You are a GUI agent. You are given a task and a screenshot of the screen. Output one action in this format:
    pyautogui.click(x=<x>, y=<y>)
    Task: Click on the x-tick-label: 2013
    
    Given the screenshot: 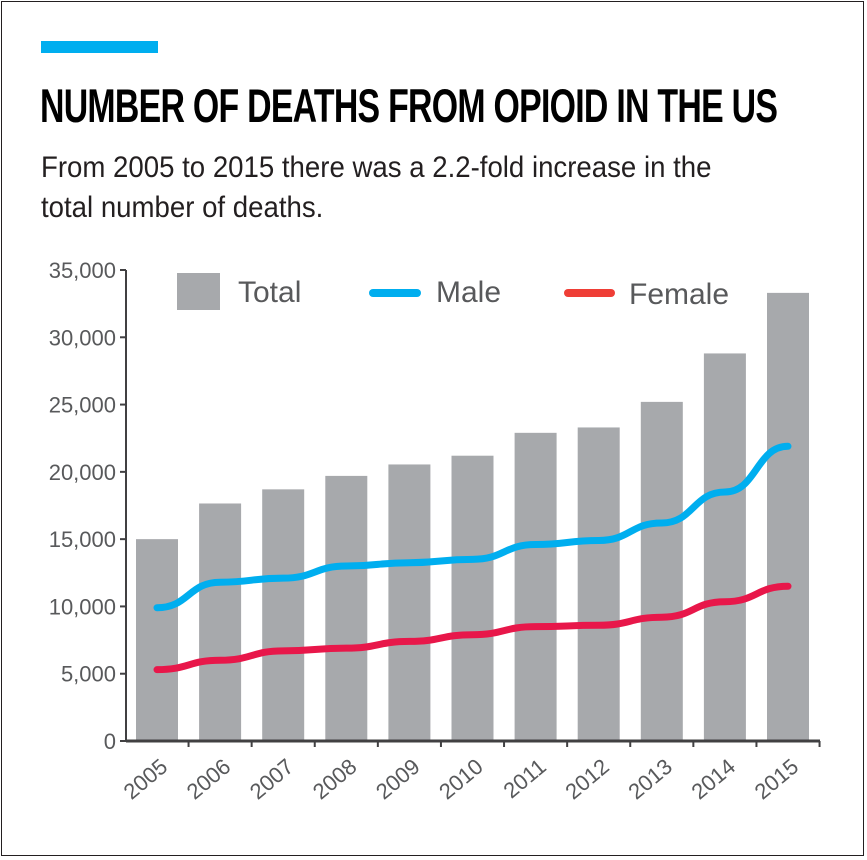 What is the action you would take?
    pyautogui.click(x=650, y=779)
    